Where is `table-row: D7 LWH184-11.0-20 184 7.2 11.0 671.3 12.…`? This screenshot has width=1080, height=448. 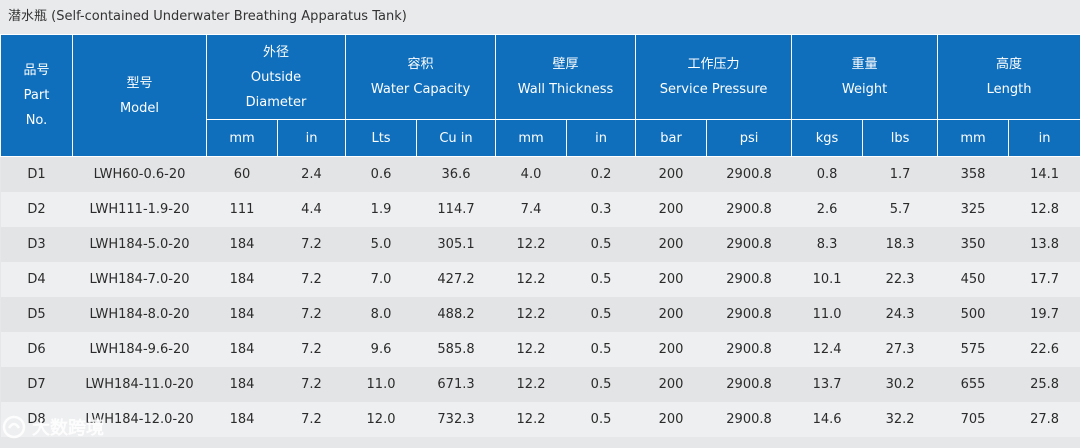 table-row: D7 LWH184-11.0-20 184 7.2 11.0 671.3 12.… is located at coordinates (540, 384).